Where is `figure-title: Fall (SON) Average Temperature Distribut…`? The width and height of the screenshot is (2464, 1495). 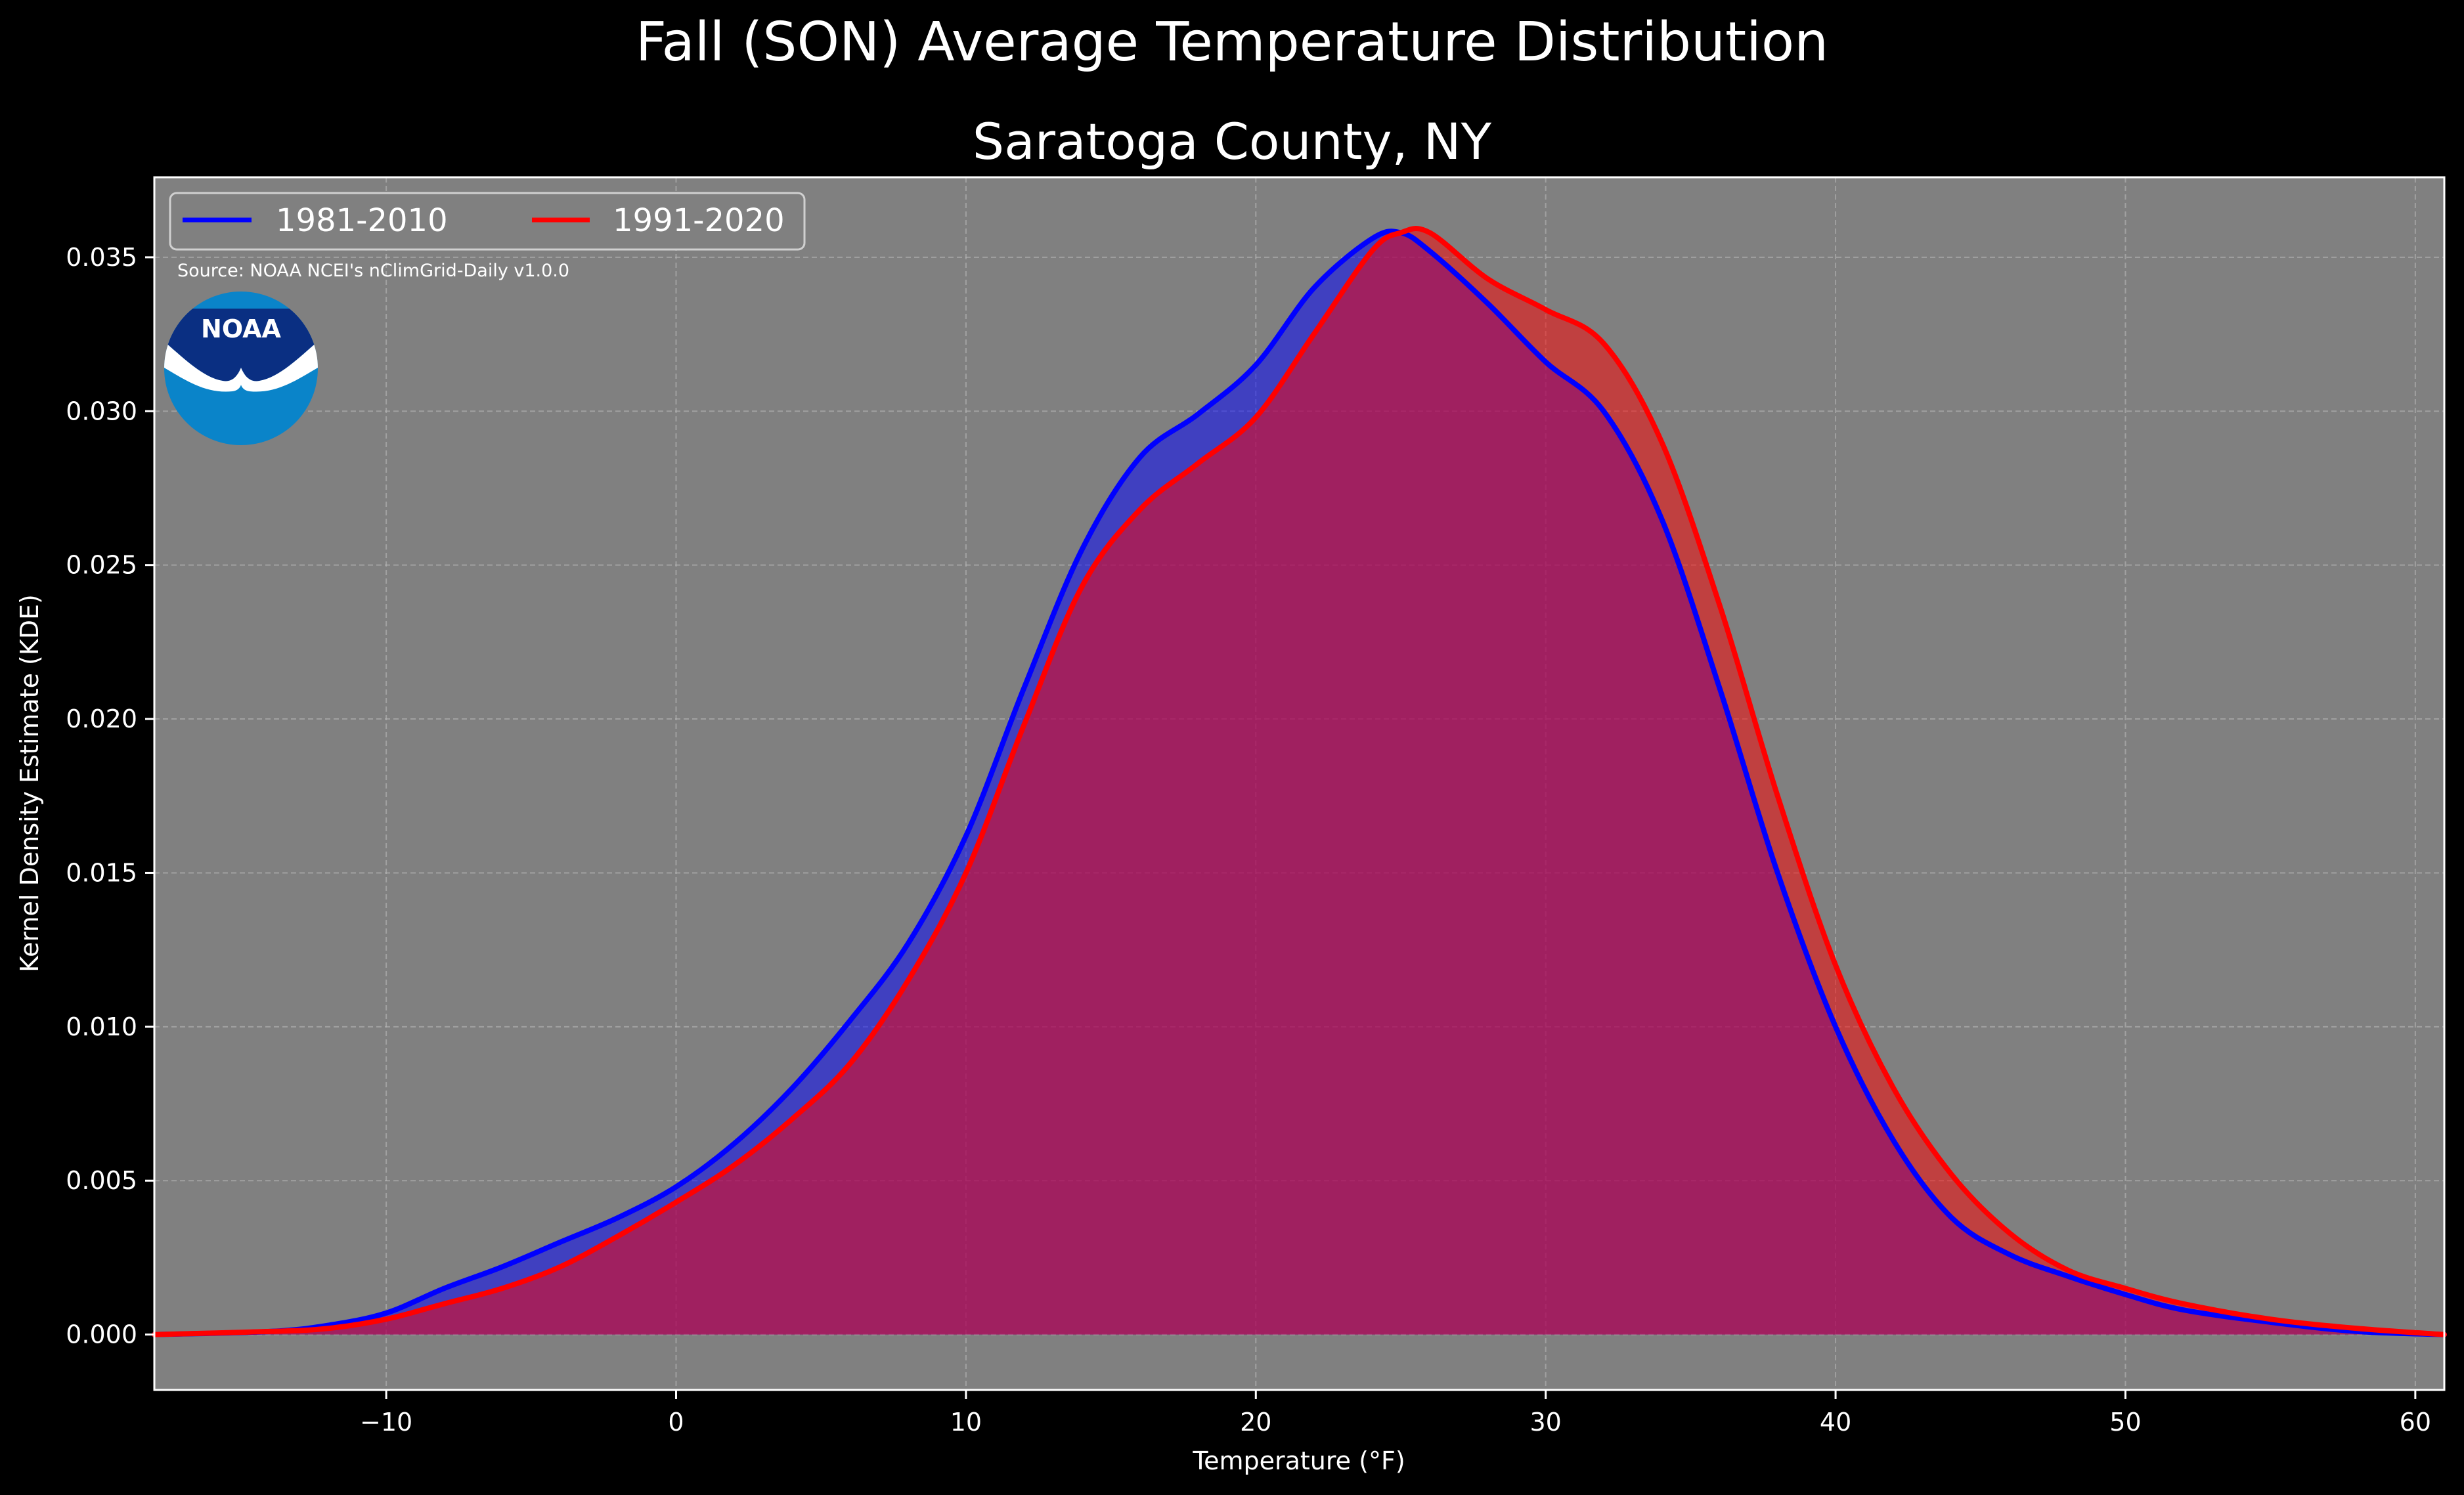
figure-title: Fall (SON) Average Temperature Distribut… is located at coordinates (1232, 42).